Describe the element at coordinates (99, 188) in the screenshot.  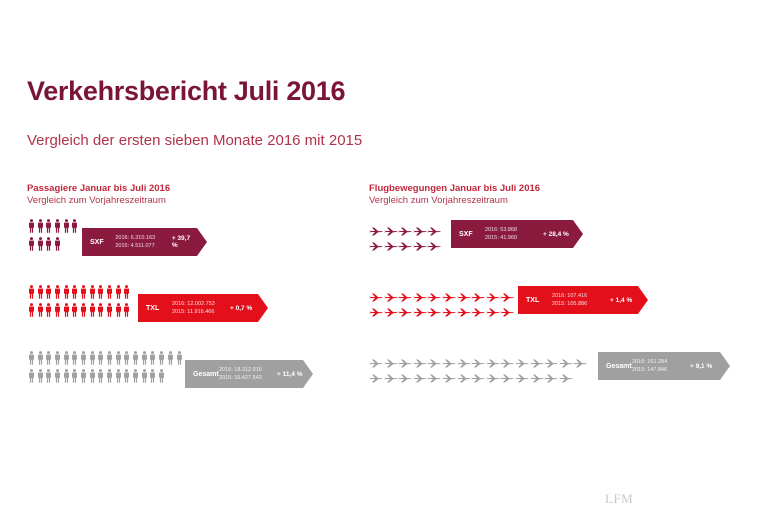
I see `passengers-title: Passagiere Januar bis Juli 2016` at that location.